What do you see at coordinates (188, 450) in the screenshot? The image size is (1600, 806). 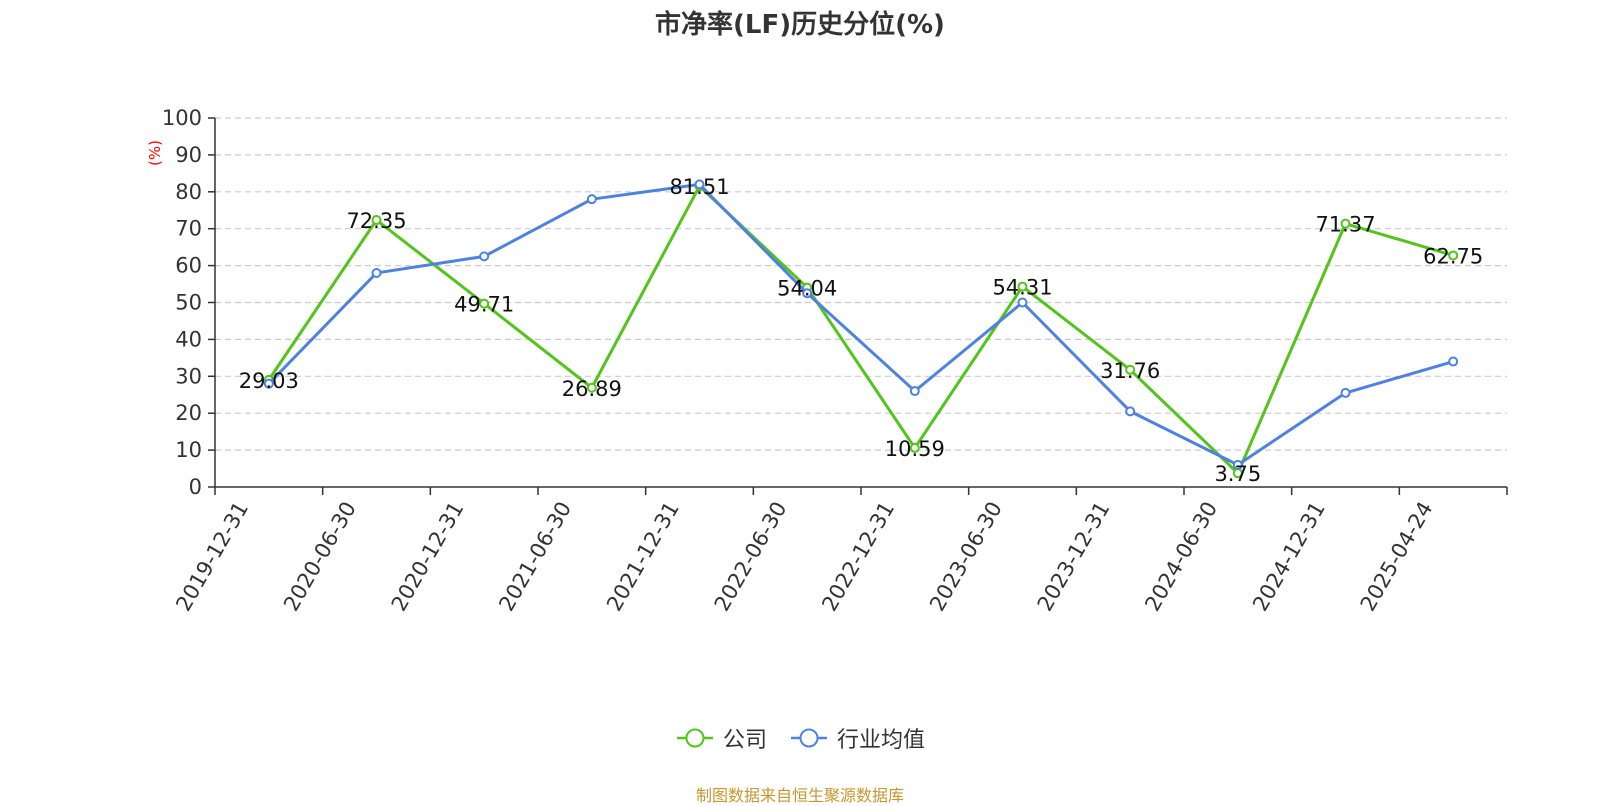 I see `y-tick-label: 10` at bounding box center [188, 450].